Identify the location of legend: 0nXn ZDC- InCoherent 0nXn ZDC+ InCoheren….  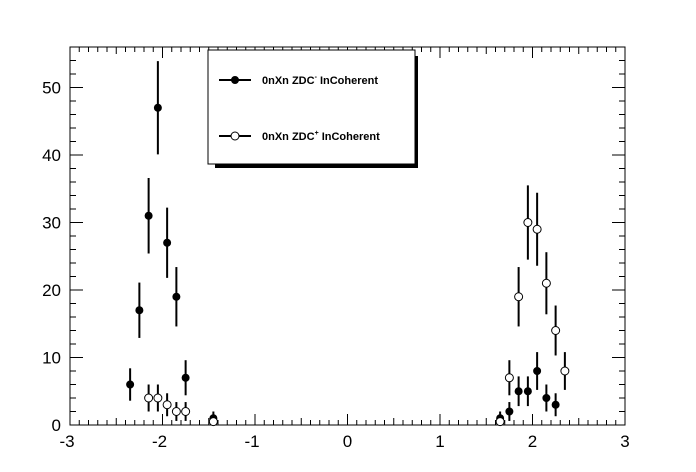
(312, 108).